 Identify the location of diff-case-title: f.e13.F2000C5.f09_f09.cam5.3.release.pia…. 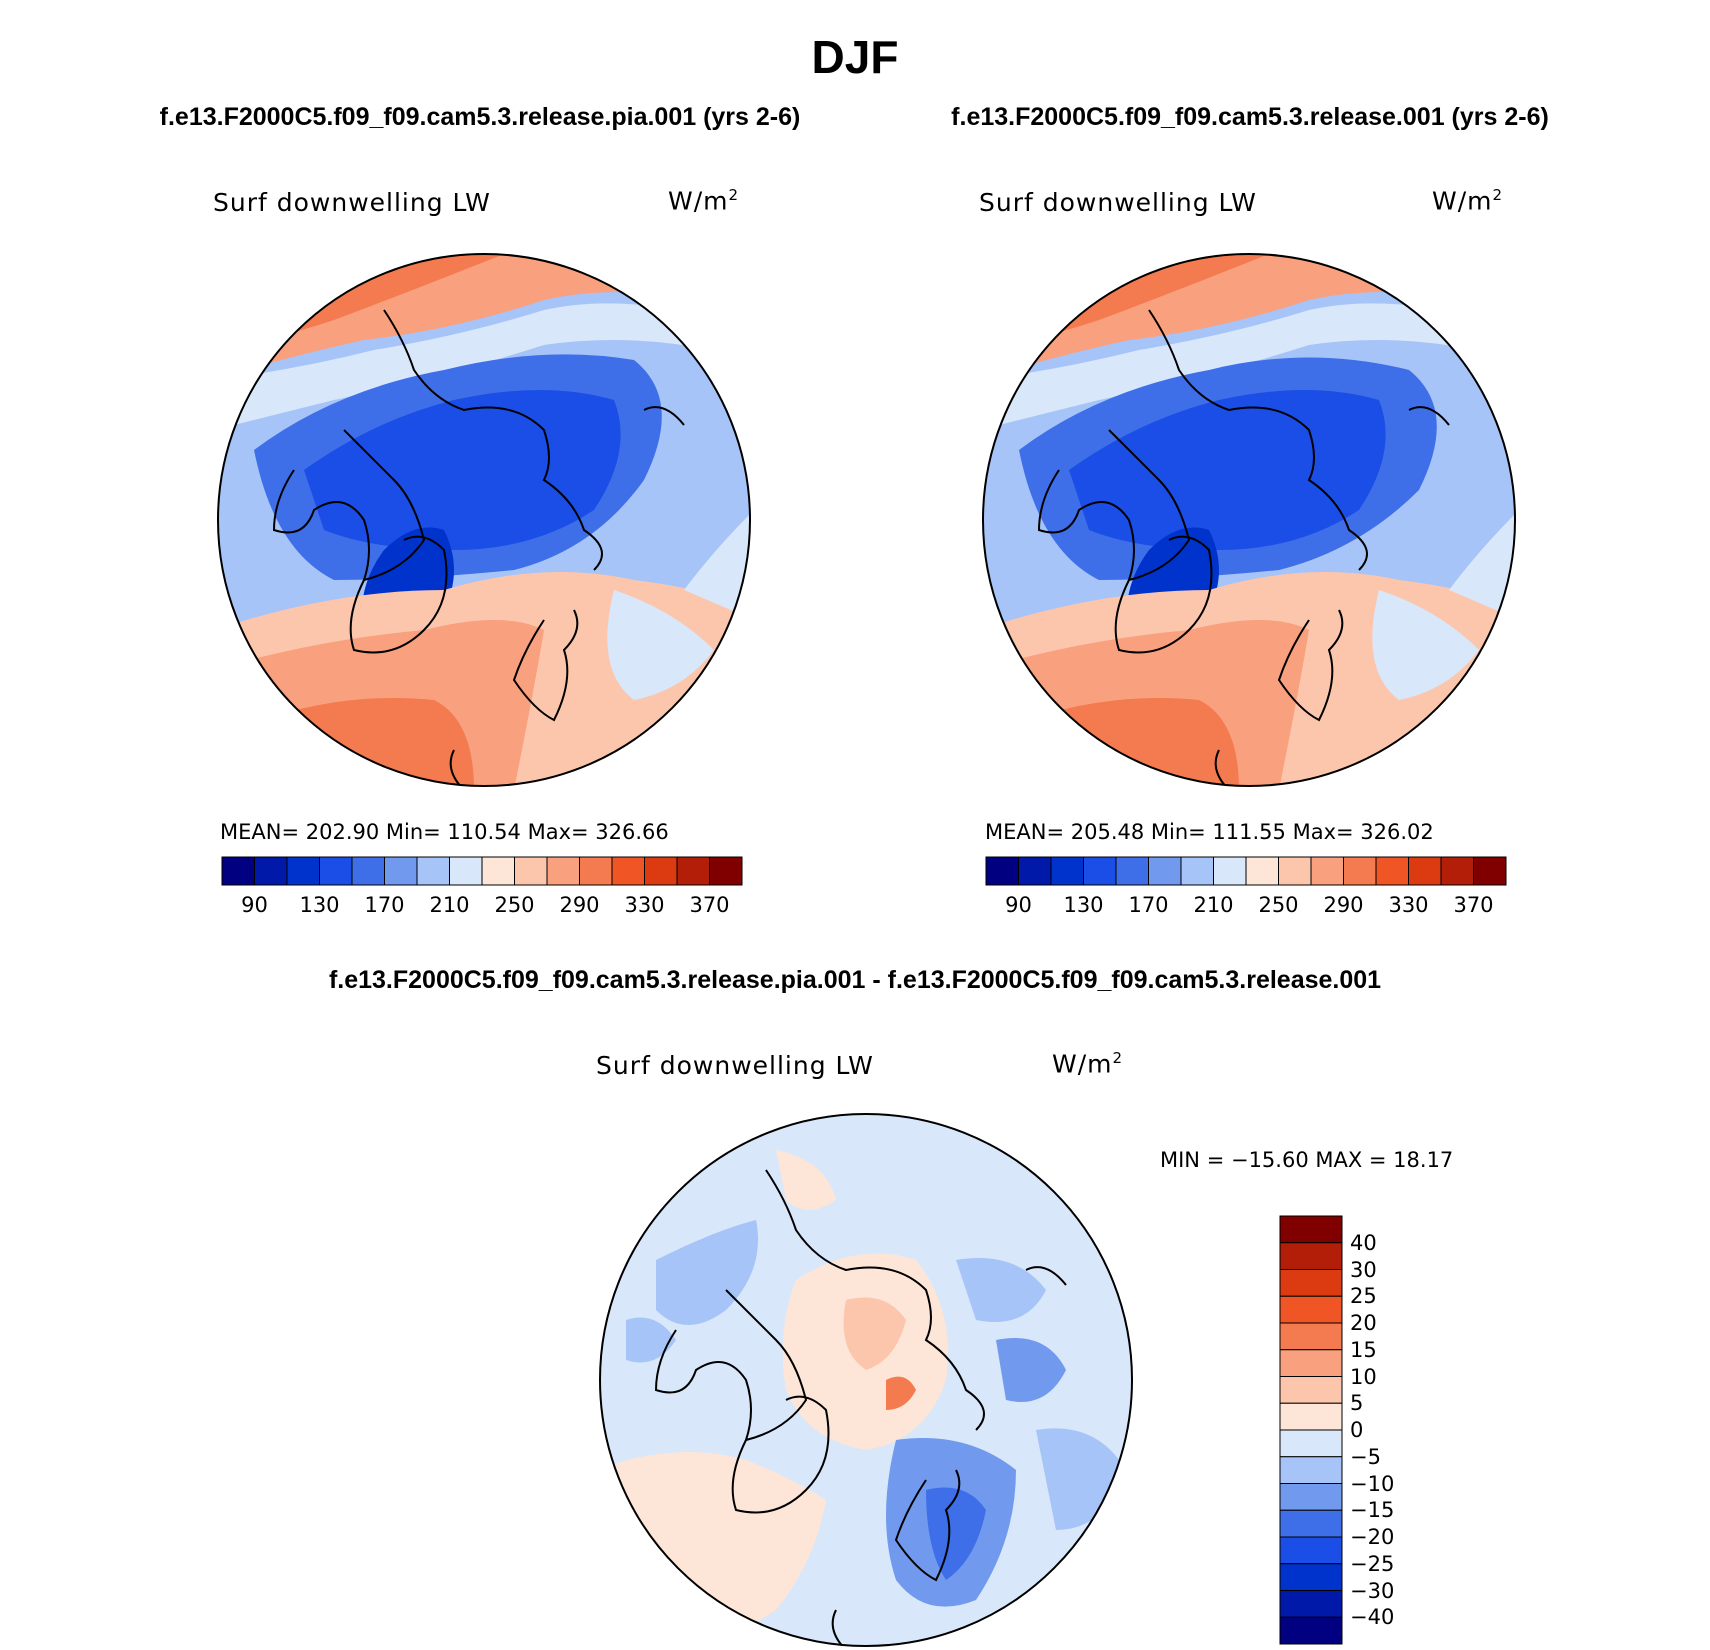
(855, 980).